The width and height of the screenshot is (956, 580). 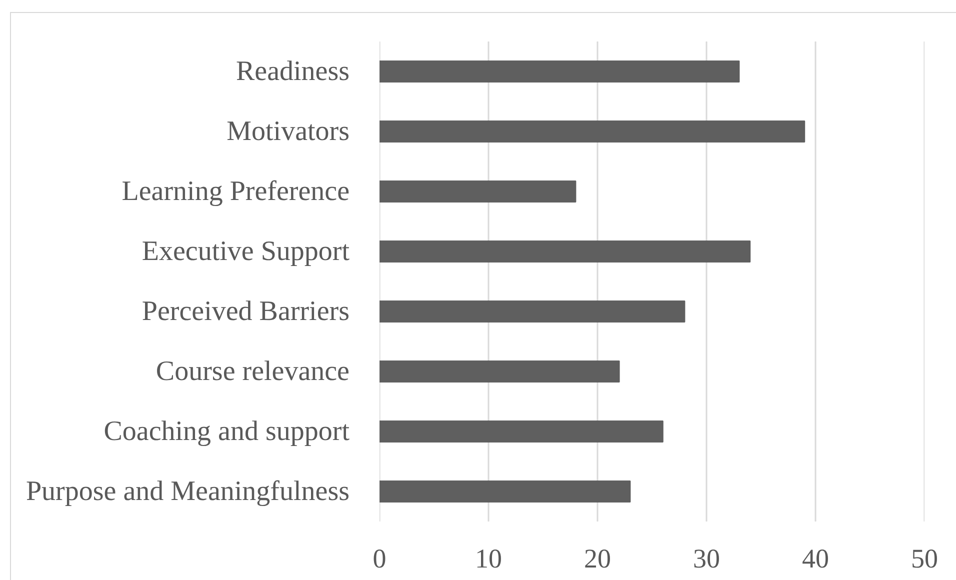 I want to click on x-tick-label: 30, so click(x=706, y=559).